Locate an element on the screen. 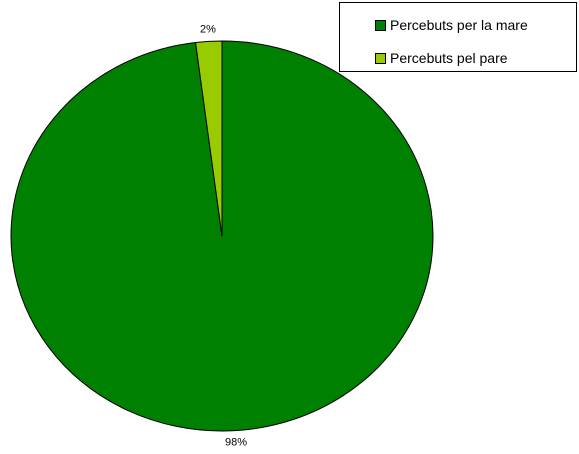  legend-swatch-pare is located at coordinates (380, 58).